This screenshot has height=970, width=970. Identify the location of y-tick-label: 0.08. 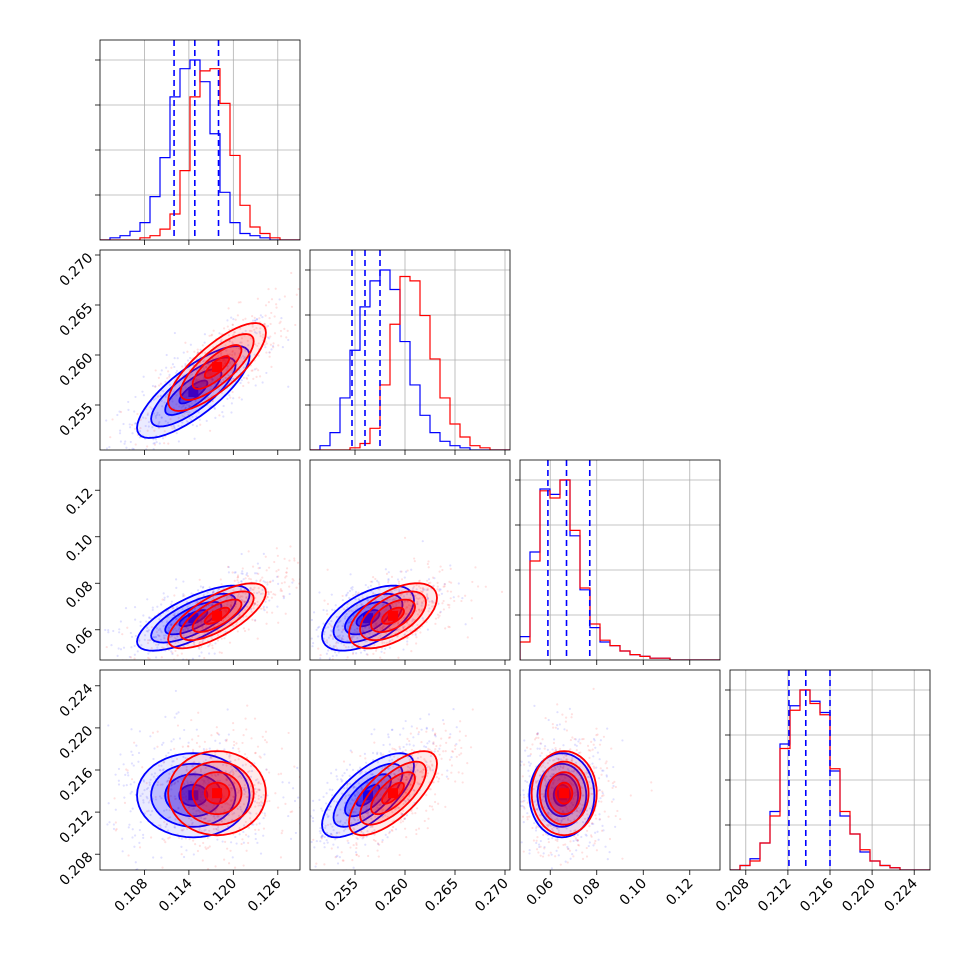
(79, 594).